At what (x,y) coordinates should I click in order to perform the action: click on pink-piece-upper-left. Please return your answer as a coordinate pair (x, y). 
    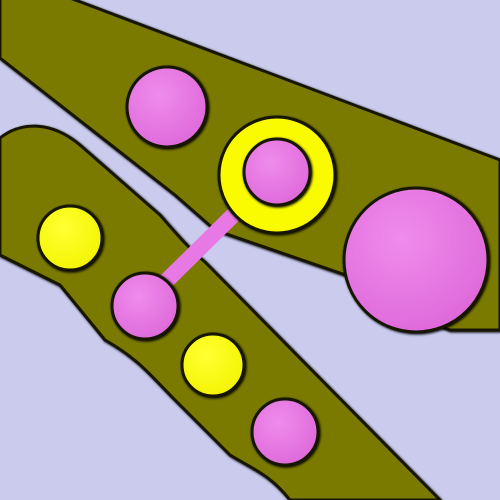
    Looking at the image, I should click on (167, 107).